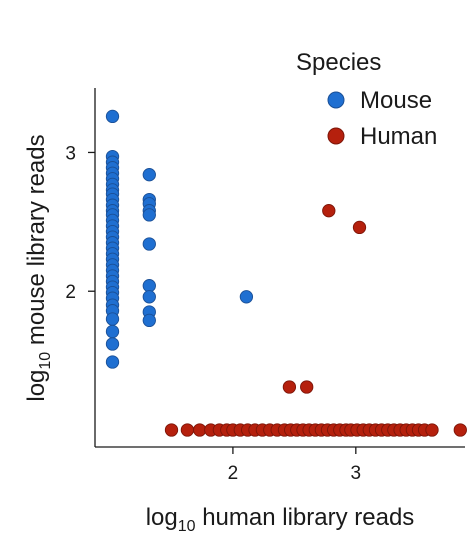 The image size is (471, 542). I want to click on legend: Species Mouse Human, so click(366, 99).